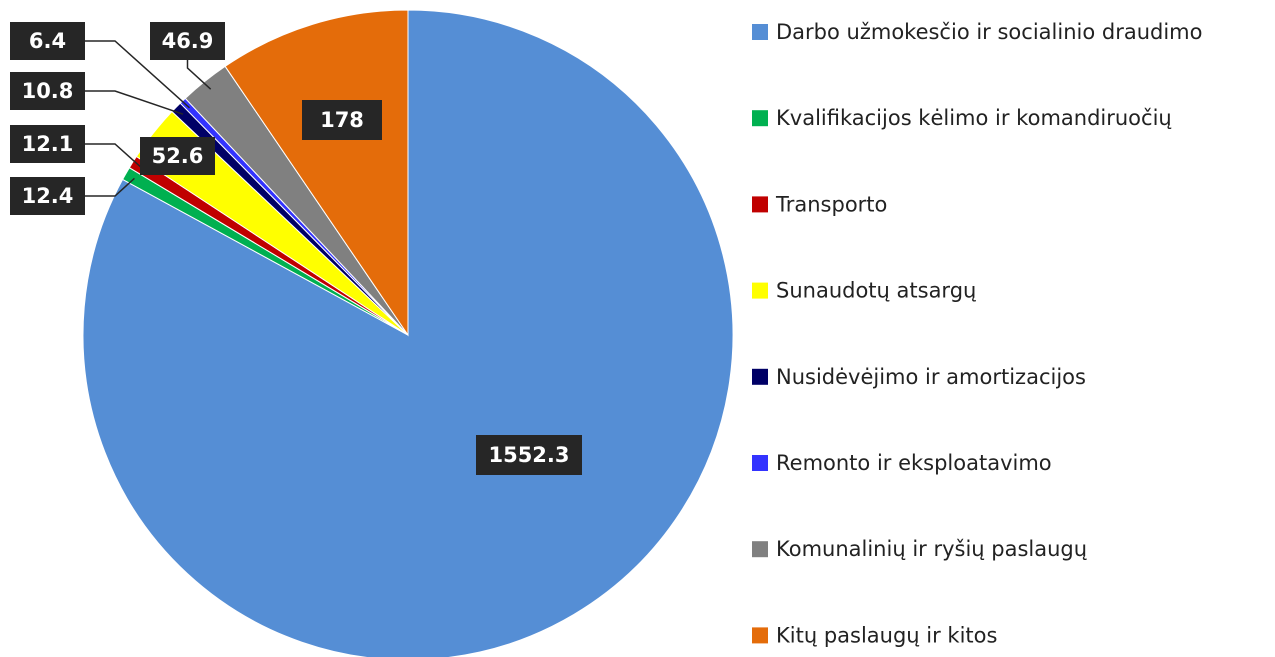  I want to click on data-label: 52.6, so click(178, 156).